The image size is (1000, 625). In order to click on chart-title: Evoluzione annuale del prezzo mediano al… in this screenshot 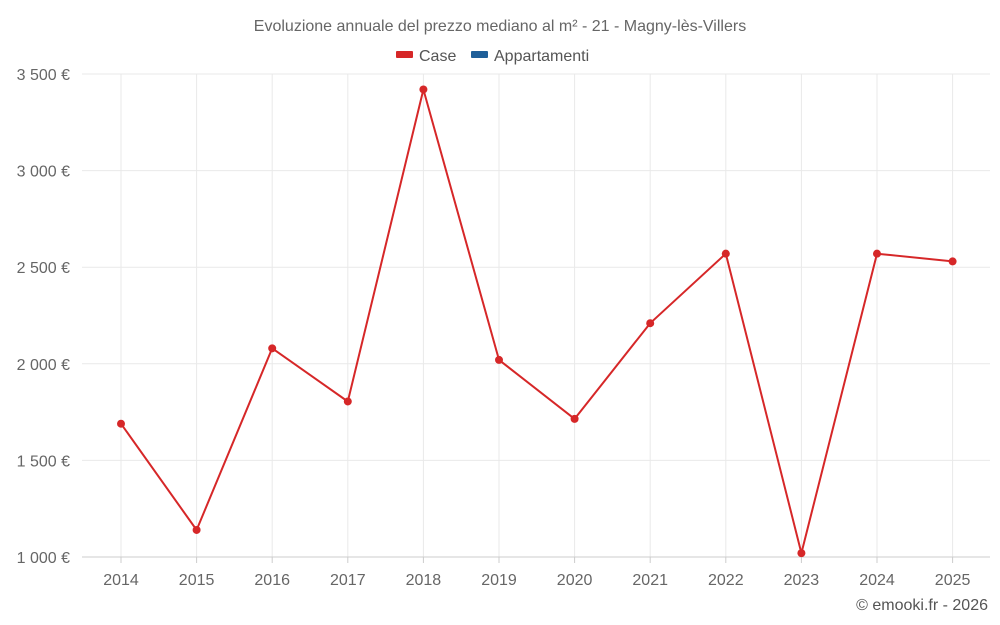, I will do `click(500, 26)`.